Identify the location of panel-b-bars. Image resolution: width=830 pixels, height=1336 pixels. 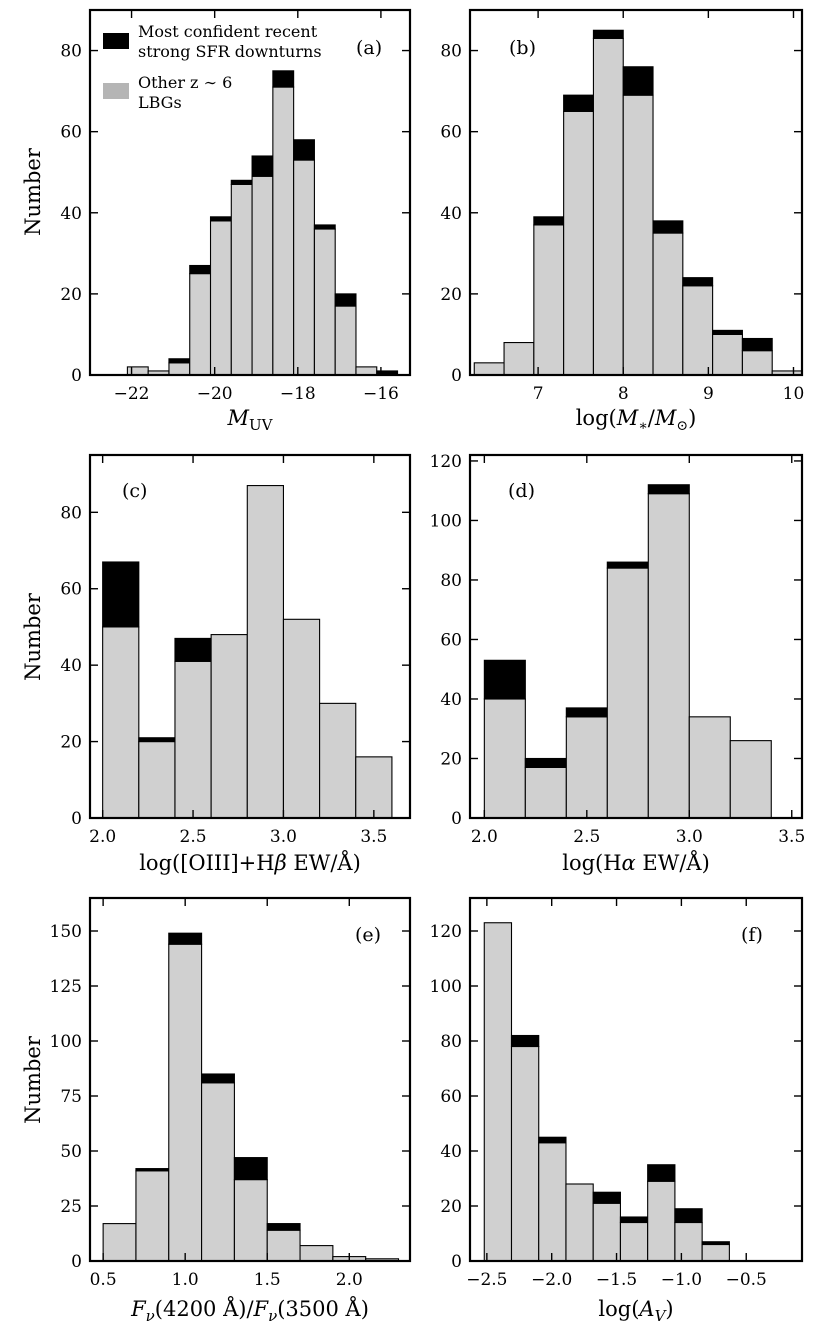
(638, 202).